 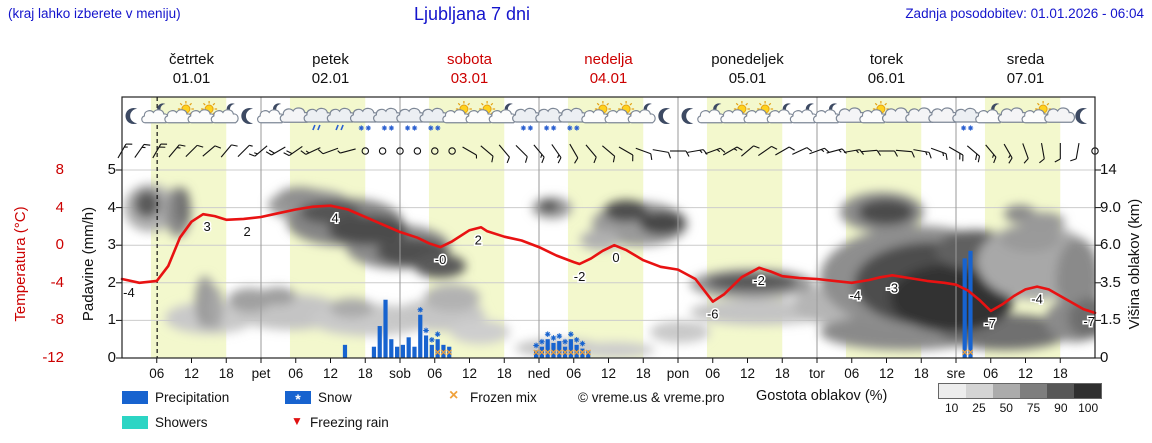 I want to click on weather-icon-snow, so click(x=434, y=119).